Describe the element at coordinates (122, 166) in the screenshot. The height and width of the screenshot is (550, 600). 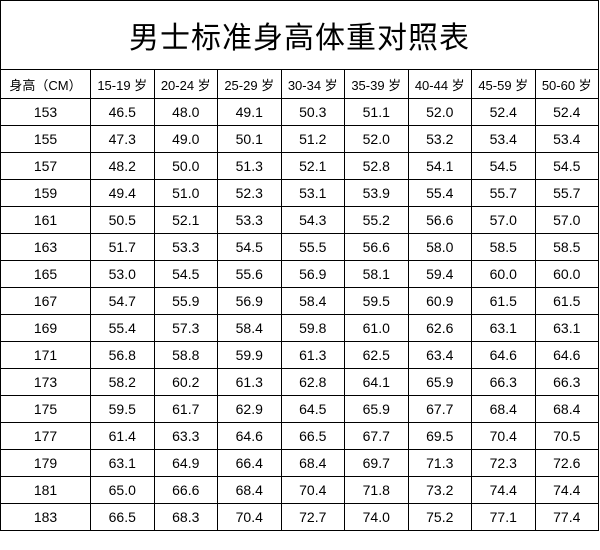
I see `weight-cell: 48.2` at that location.